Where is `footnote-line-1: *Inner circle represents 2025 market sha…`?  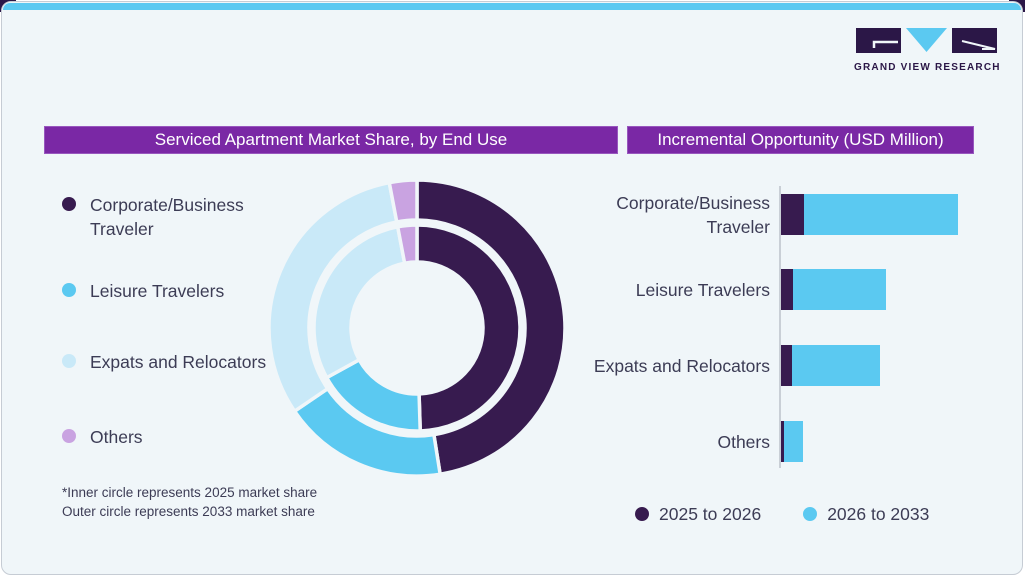 footnote-line-1: *Inner circle represents 2025 market sha… is located at coordinates (190, 492).